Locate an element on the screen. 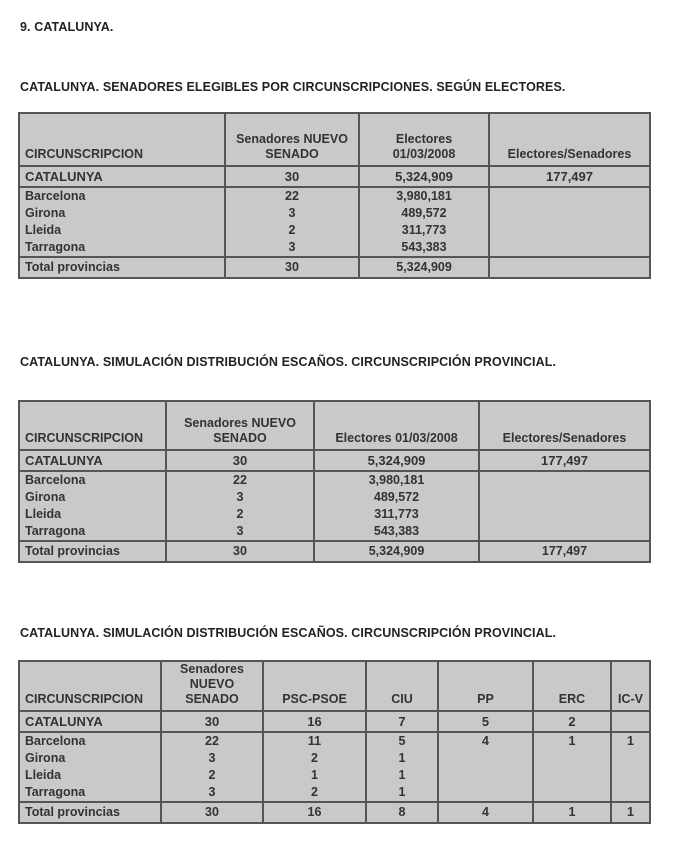 The width and height of the screenshot is (676, 845). table-row: Barcelona 22 11 5 4 1 1 is located at coordinates (334, 741).